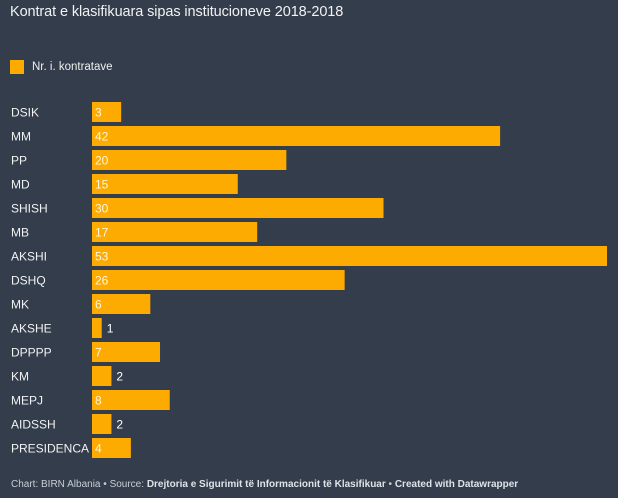 Image resolution: width=618 pixels, height=498 pixels. Describe the element at coordinates (29, 209) in the screenshot. I see `category-label: SHISH` at that location.